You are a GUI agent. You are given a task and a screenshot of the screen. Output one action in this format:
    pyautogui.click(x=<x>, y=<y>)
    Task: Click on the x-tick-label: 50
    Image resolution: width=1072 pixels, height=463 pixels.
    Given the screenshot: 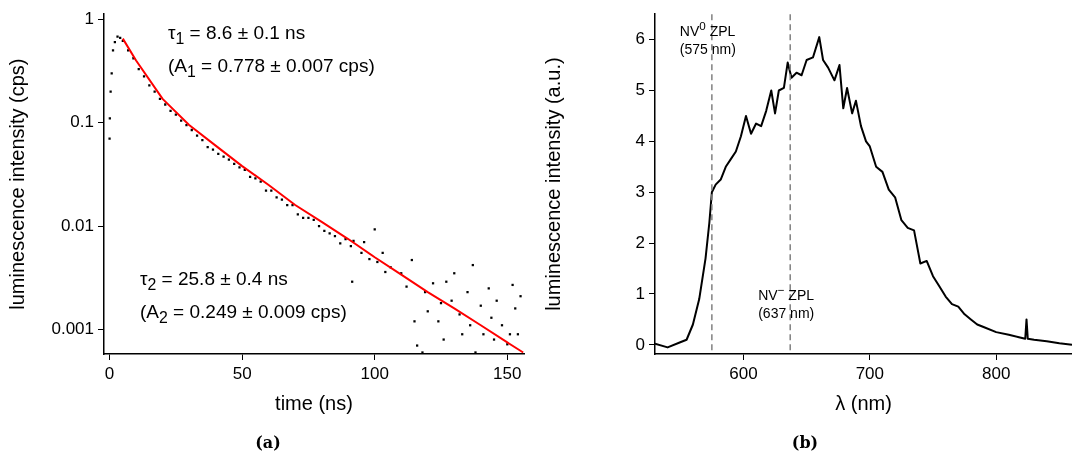 What is the action you would take?
    pyautogui.click(x=242, y=373)
    